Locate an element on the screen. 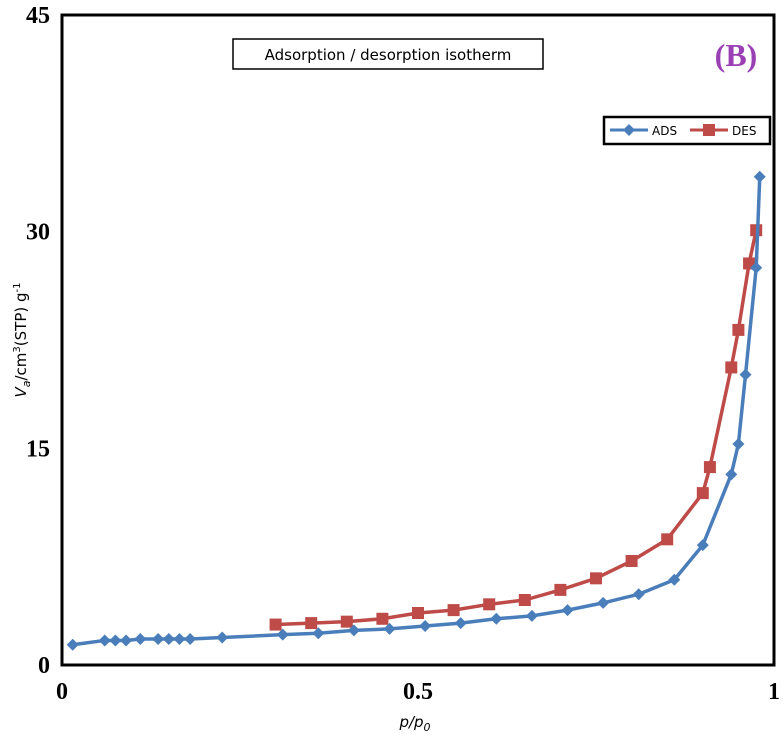 The image size is (784, 737). legend-items is located at coordinates (669, 130).